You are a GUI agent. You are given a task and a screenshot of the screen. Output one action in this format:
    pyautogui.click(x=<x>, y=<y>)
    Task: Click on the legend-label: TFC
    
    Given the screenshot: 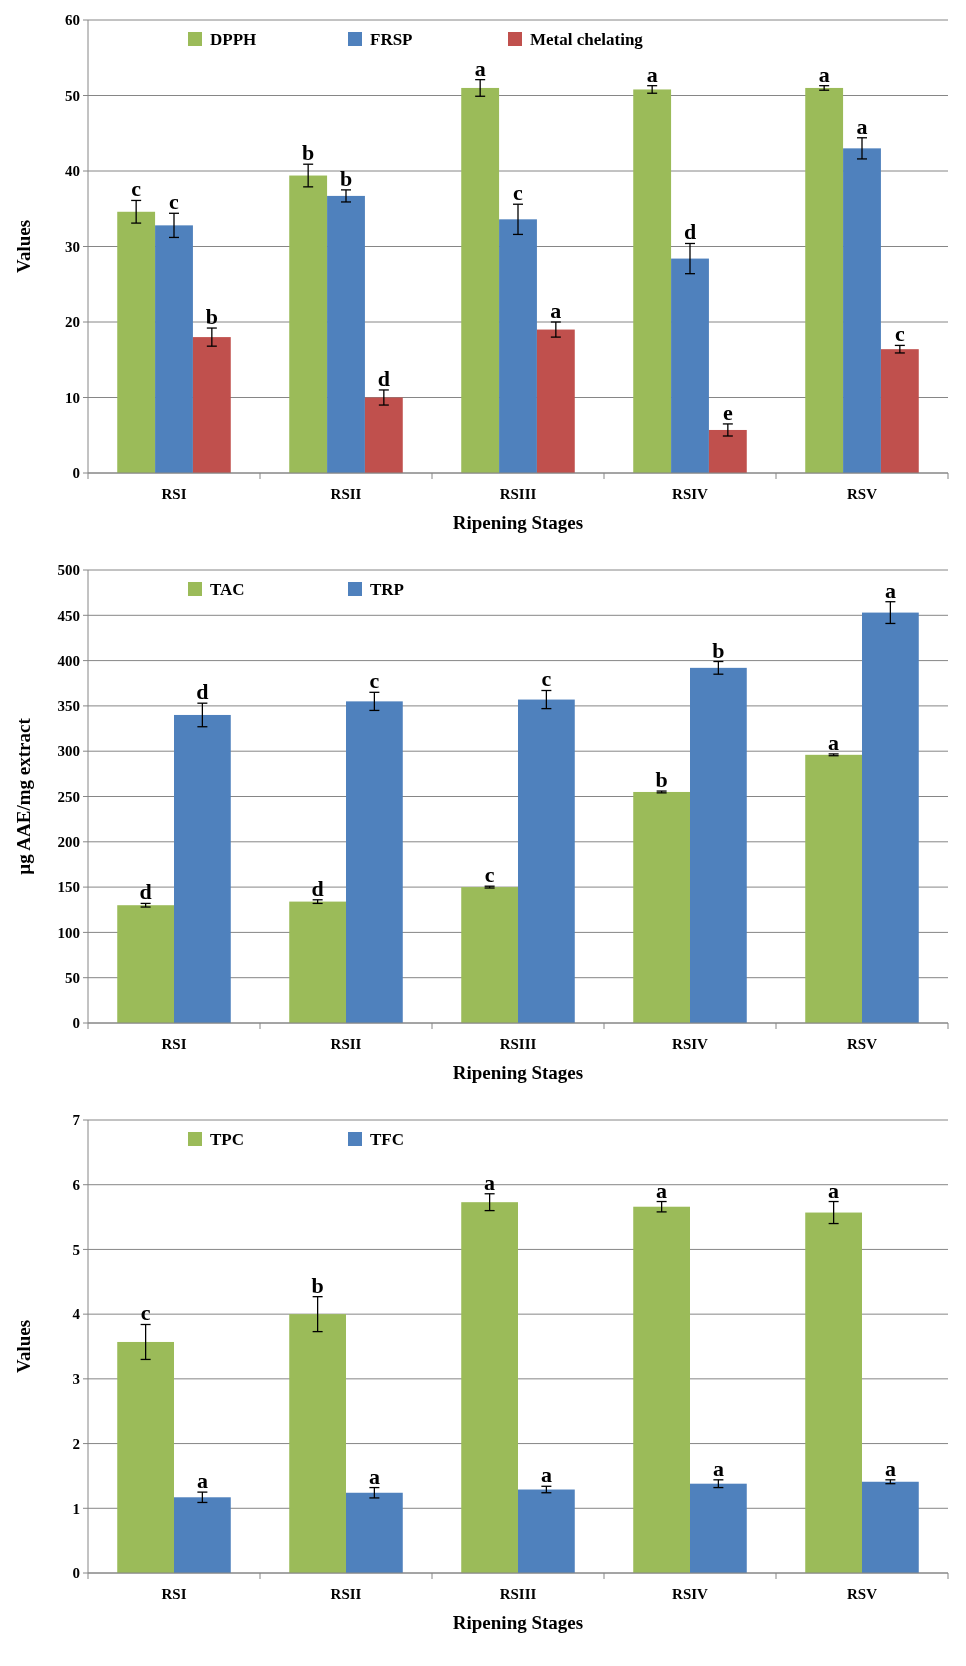 What is the action you would take?
    pyautogui.click(x=387, y=1139)
    